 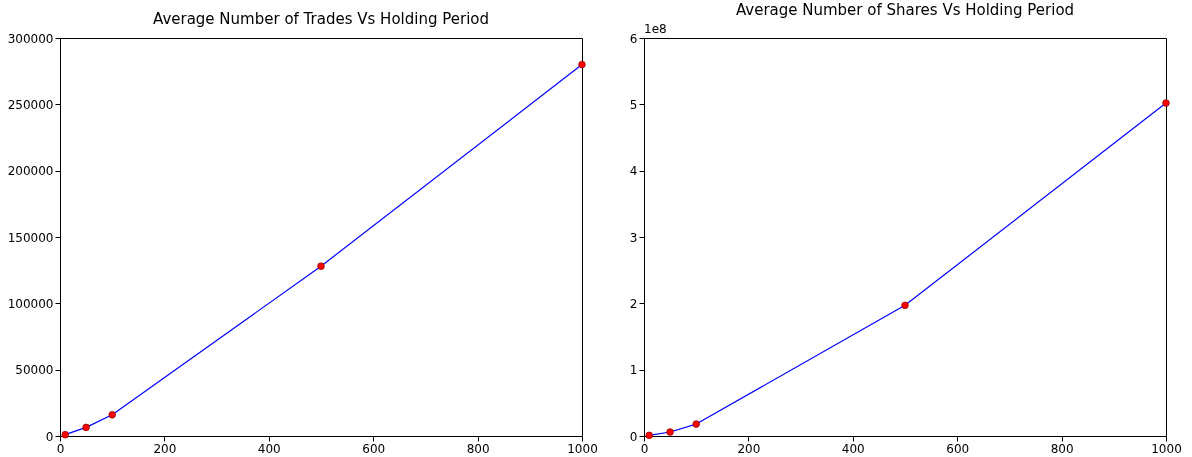 I want to click on y-tick-label: 200000, so click(x=30, y=171).